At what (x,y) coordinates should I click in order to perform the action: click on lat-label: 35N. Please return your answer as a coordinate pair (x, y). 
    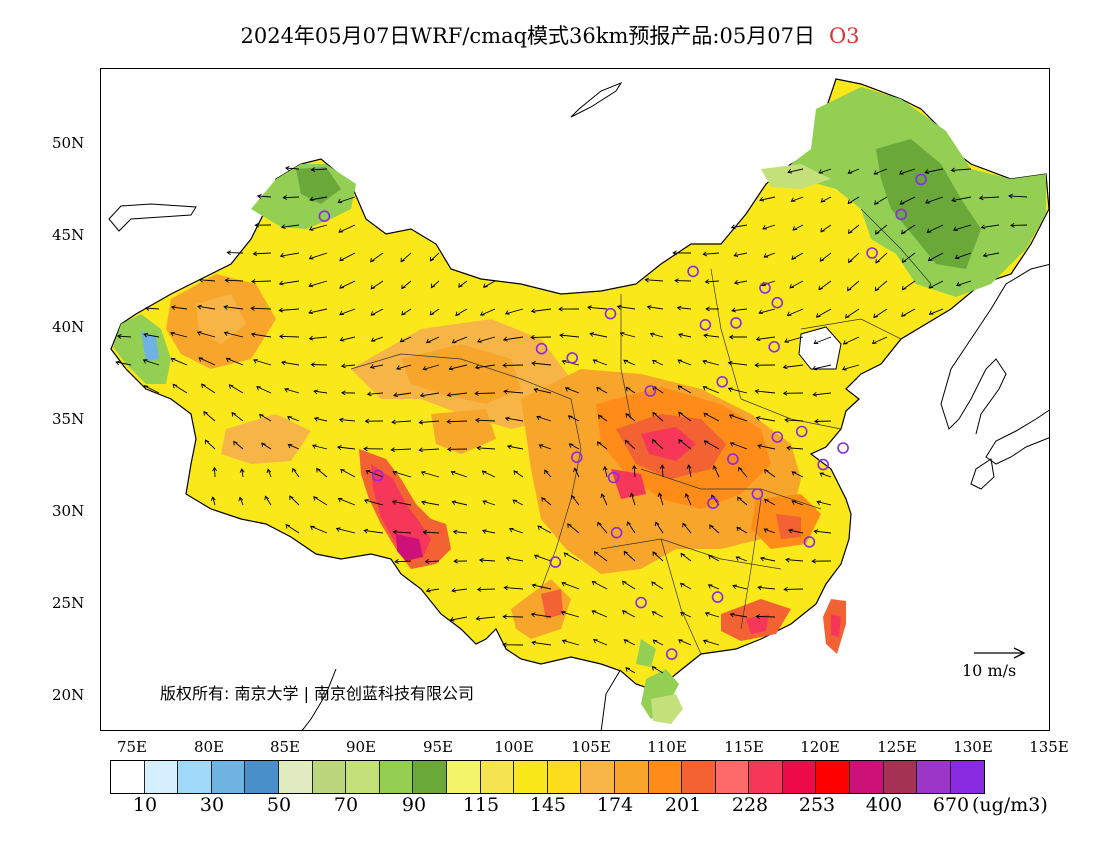
    Looking at the image, I should click on (68, 419).